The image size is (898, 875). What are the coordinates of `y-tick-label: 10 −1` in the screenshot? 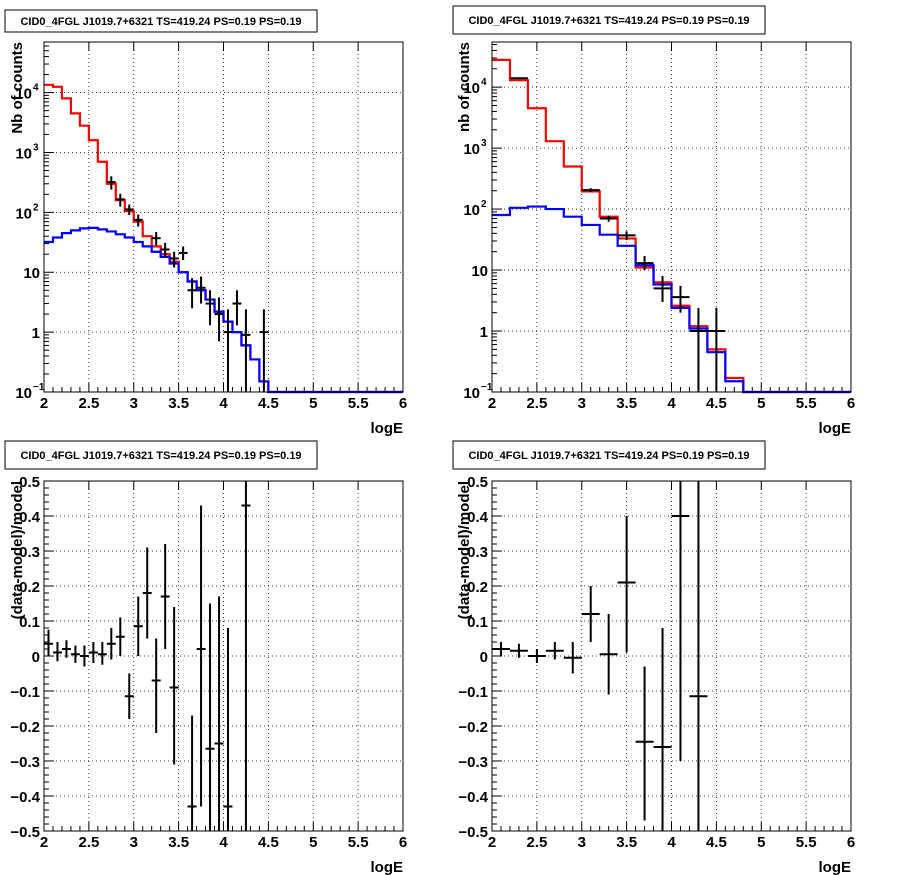 It's located at (30, 392).